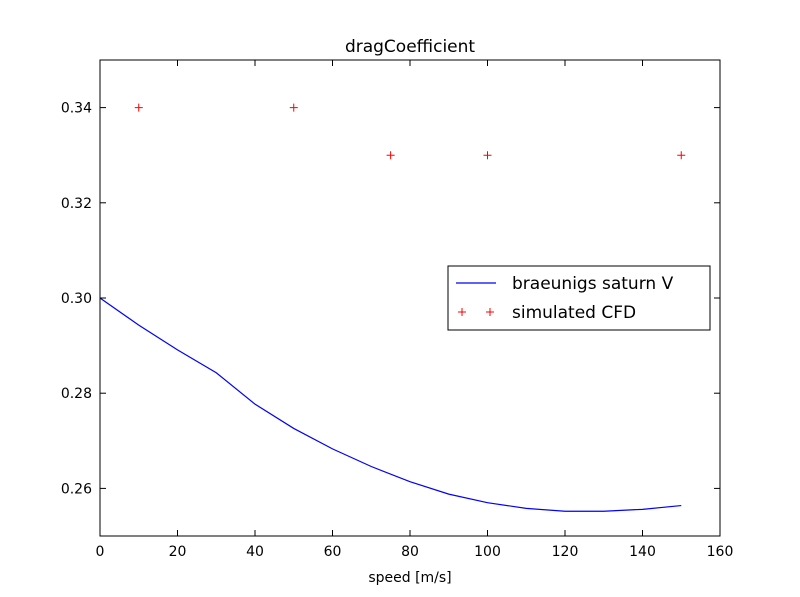  What do you see at coordinates (565, 552) in the screenshot?
I see `x-tick-label: 120` at bounding box center [565, 552].